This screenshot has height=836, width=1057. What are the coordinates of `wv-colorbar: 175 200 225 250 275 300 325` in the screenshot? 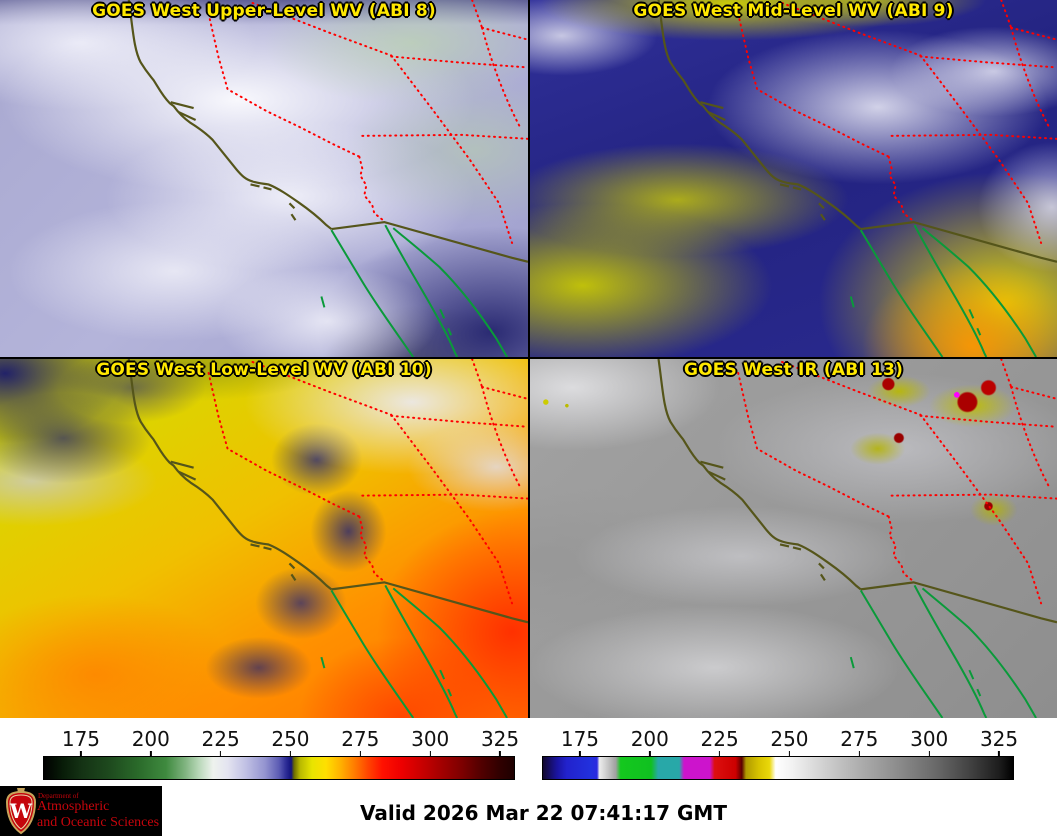 It's located at (281, 754).